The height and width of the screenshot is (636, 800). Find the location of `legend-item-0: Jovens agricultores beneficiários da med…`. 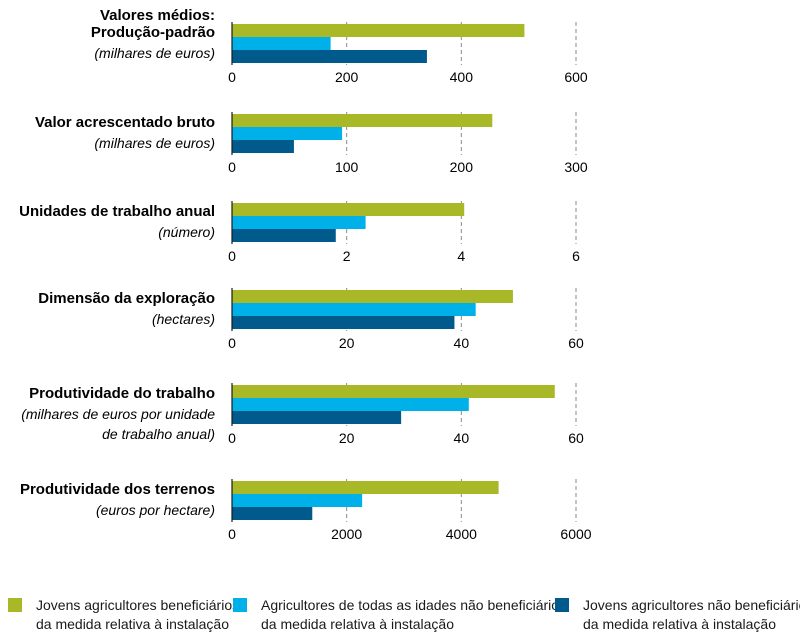

legend-item-0: Jovens agricultores beneficiários da med… is located at coordinates (123, 615).